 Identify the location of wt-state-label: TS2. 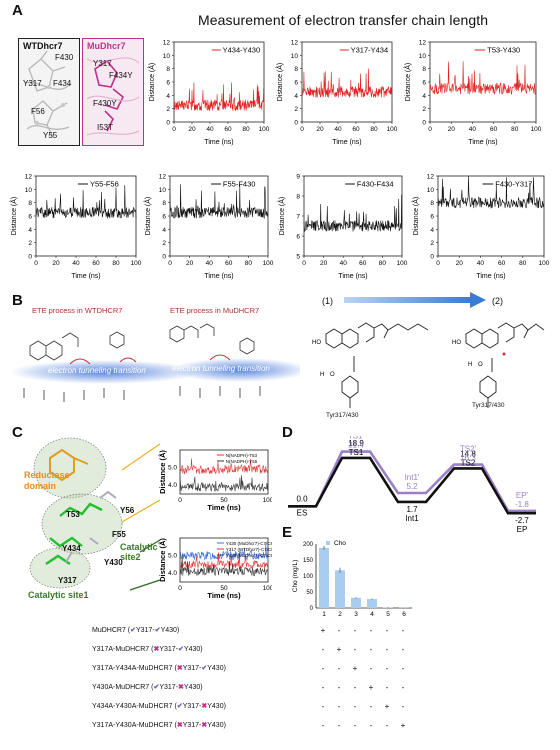
(468, 462).